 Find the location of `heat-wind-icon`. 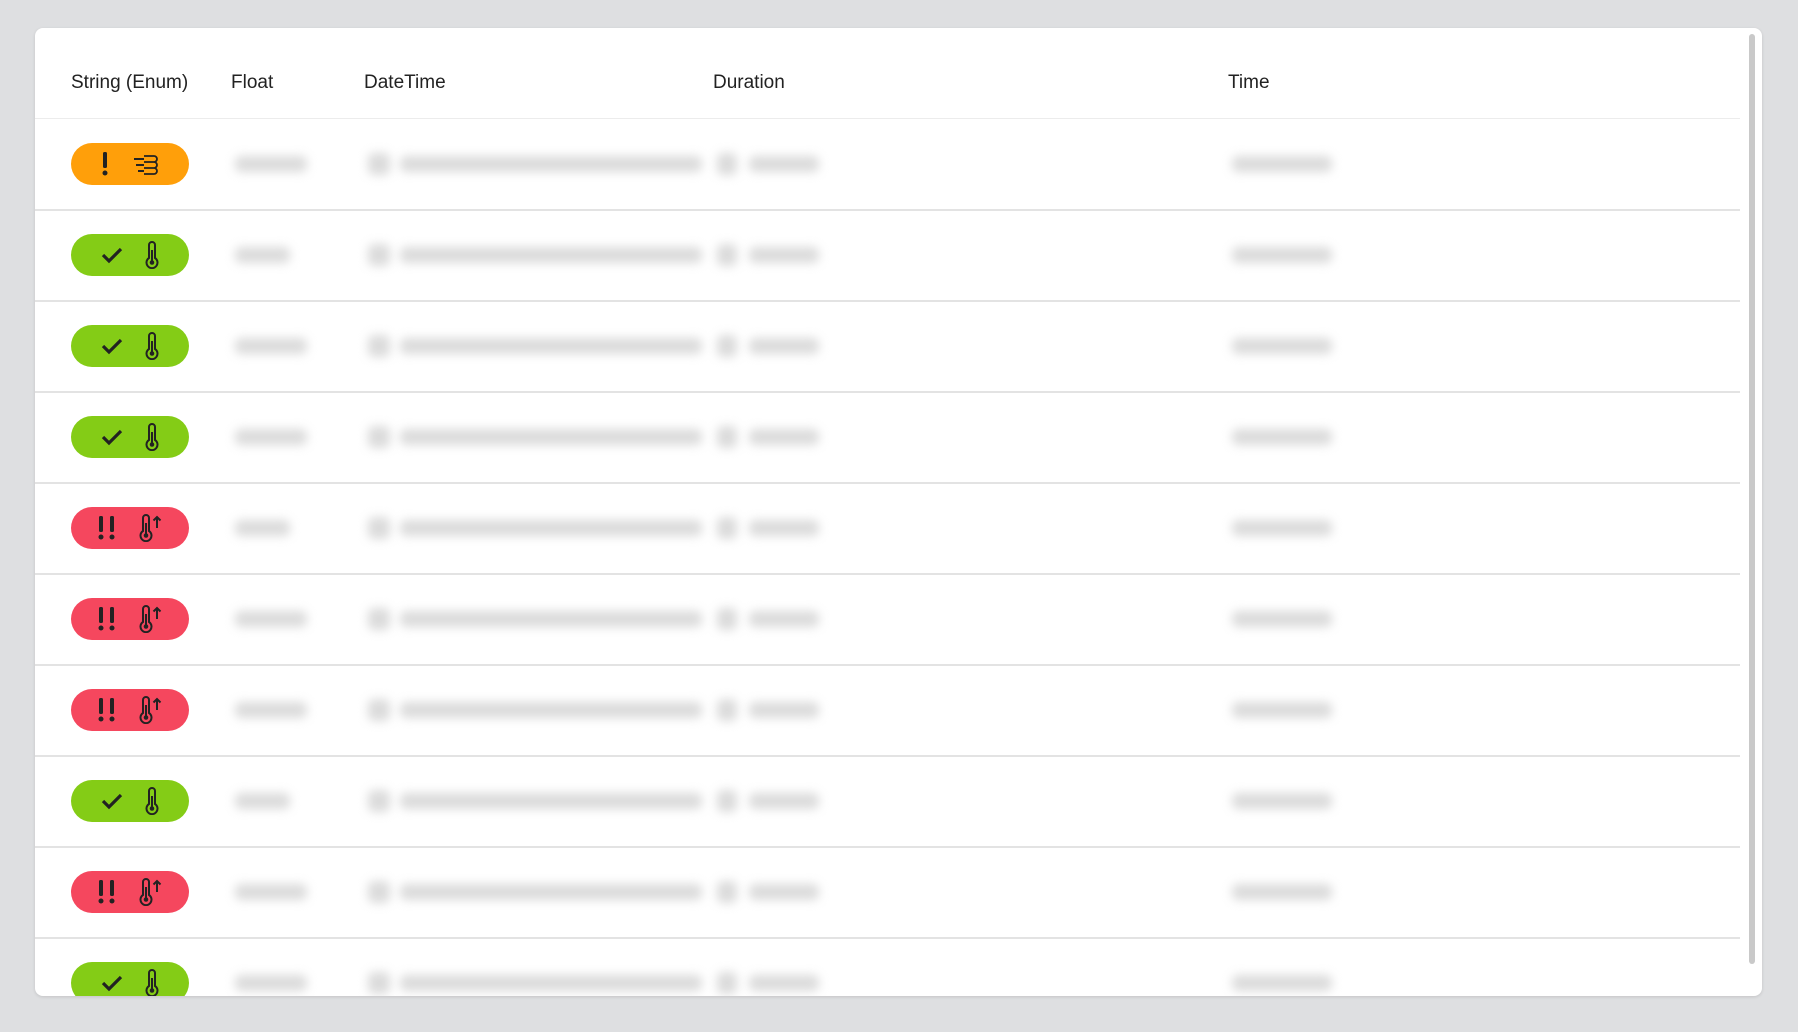

heat-wind-icon is located at coordinates (146, 165).